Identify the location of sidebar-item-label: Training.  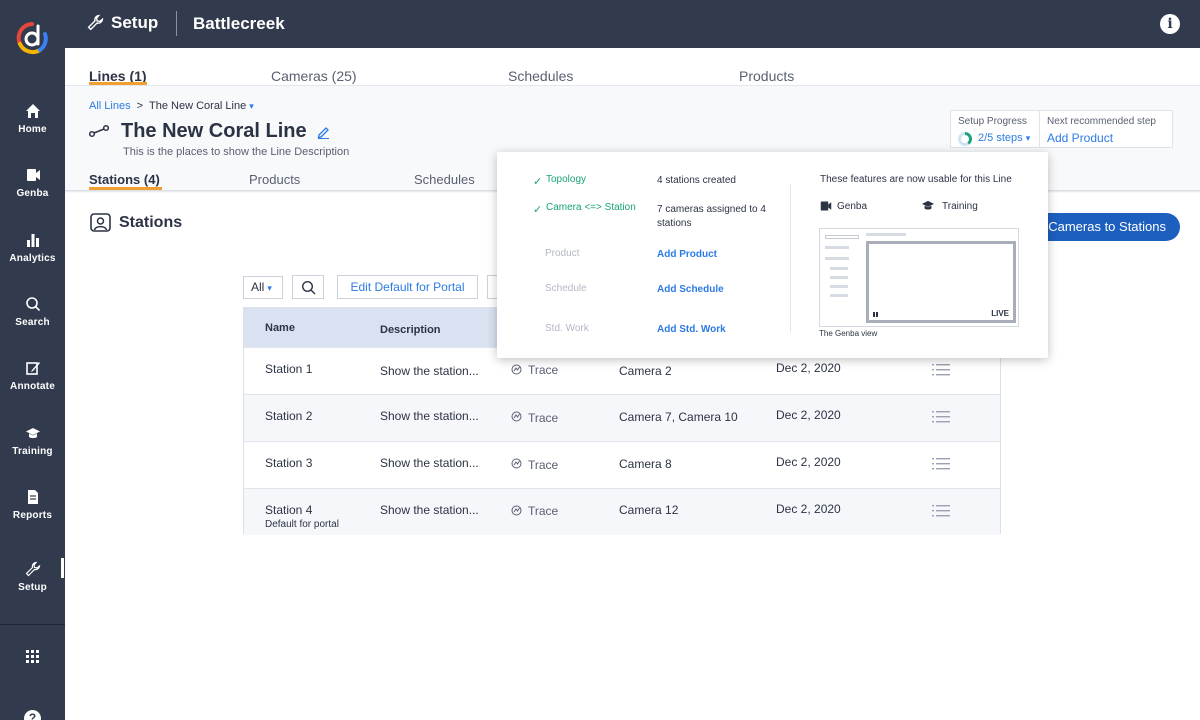
(32, 451).